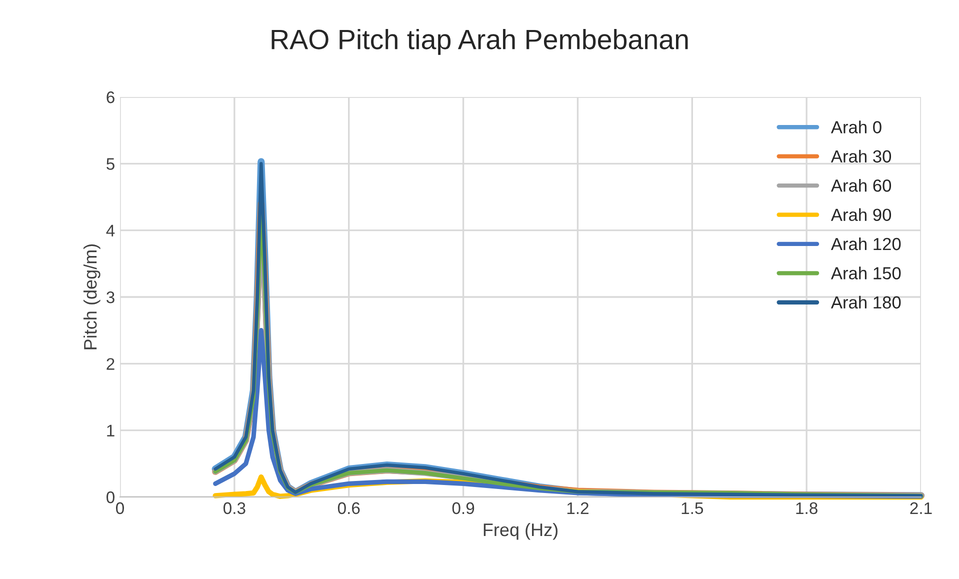  I want to click on y-tick-label: 0, so click(110, 497).